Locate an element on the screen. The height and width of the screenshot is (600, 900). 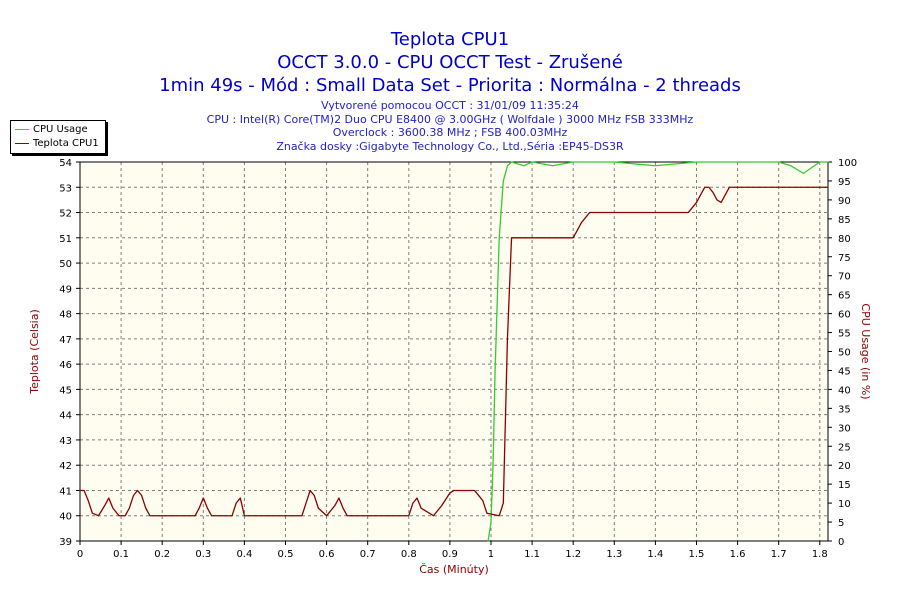
x-tick-label: 1.8 is located at coordinates (820, 554).